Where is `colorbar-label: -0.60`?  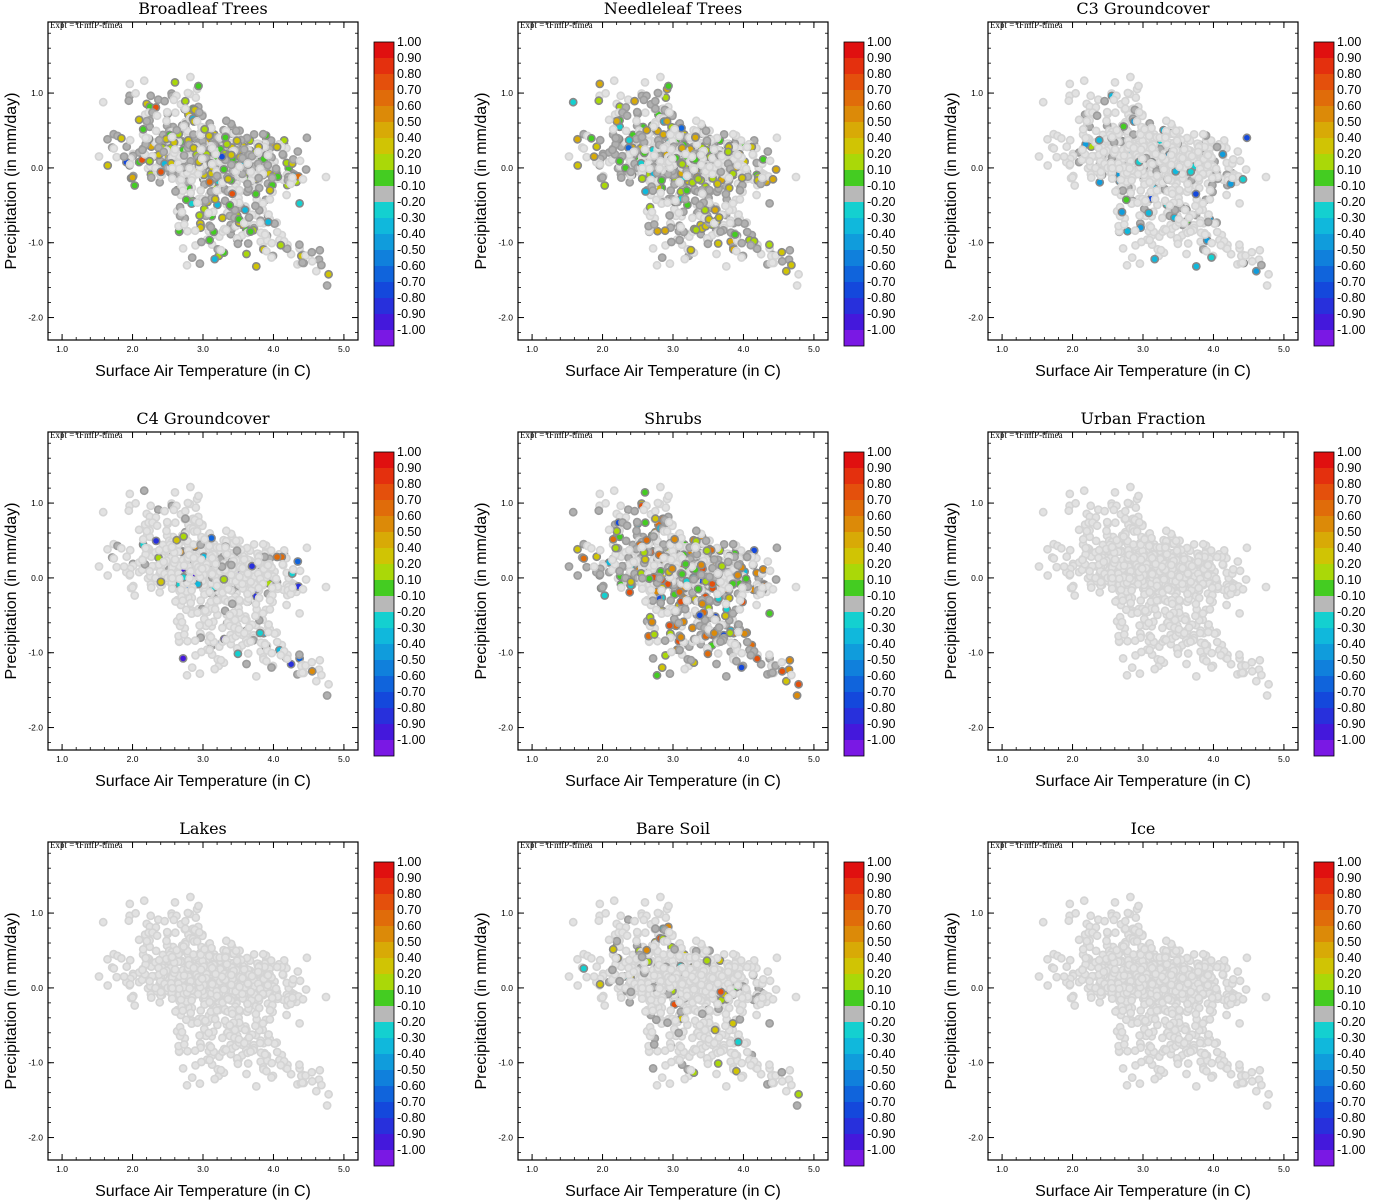
colorbar-label: -0.60 is located at coordinates (1351, 266).